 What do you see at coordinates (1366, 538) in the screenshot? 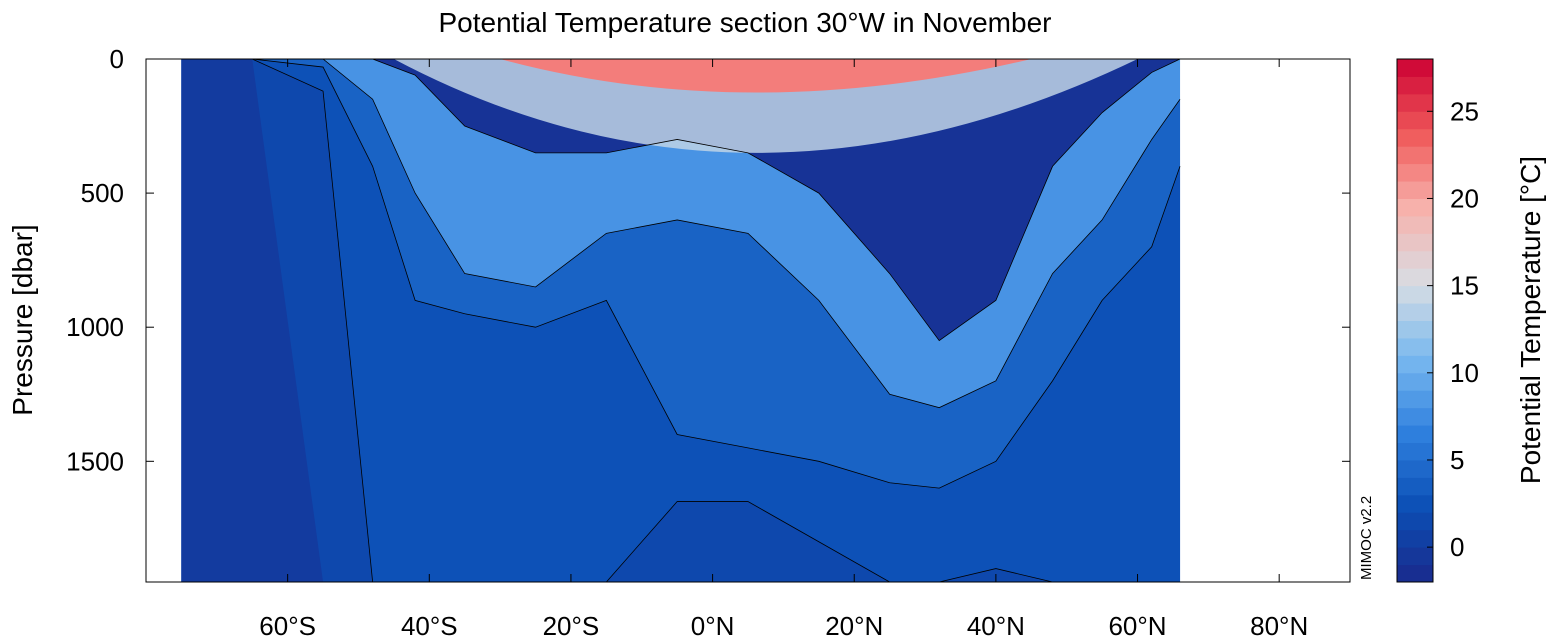
I see `credit-label: MIMOC v2.2` at bounding box center [1366, 538].